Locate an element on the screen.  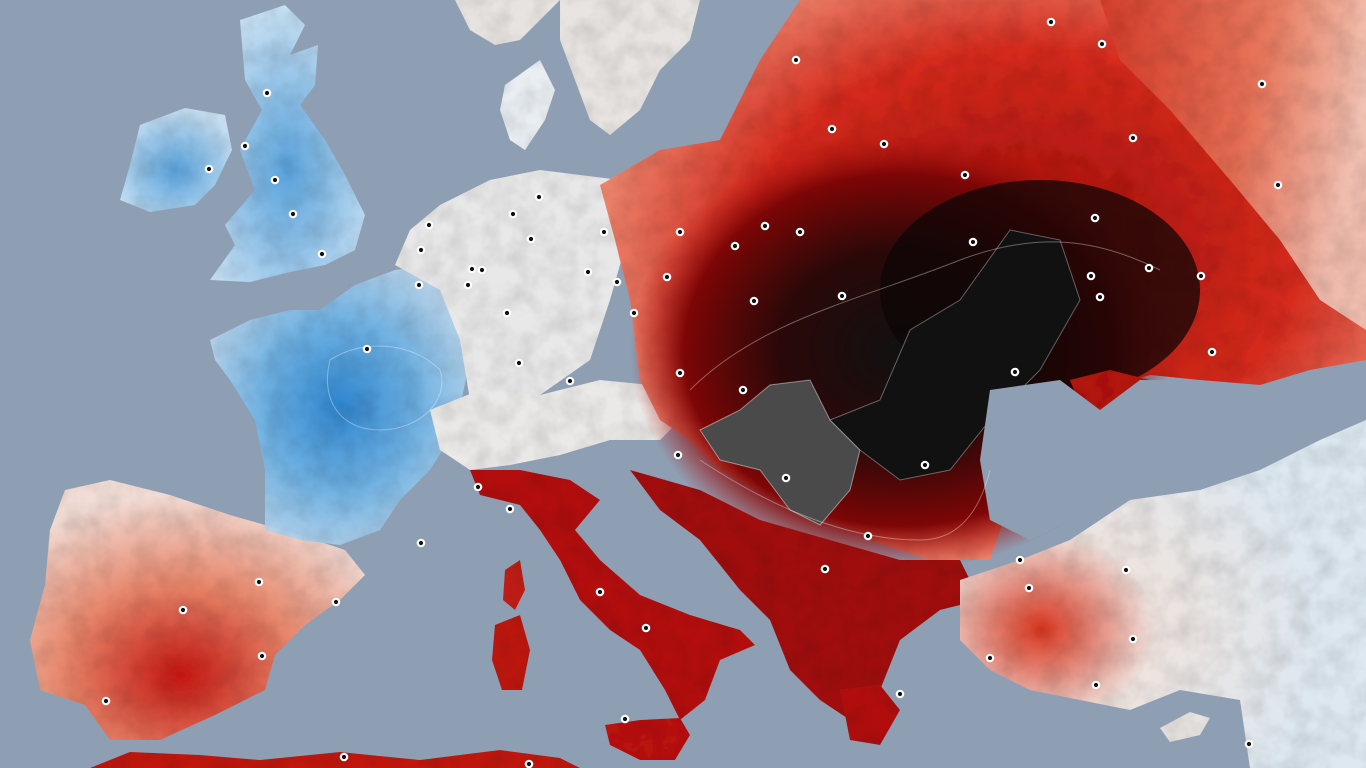
landmass-italy is located at coordinates (612, 595).